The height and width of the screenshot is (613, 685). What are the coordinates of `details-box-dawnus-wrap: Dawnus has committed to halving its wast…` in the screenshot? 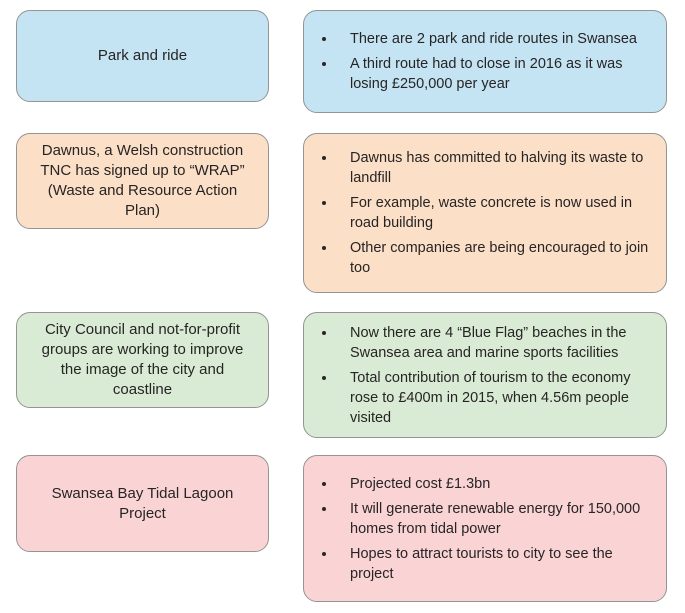 It's located at (485, 213).